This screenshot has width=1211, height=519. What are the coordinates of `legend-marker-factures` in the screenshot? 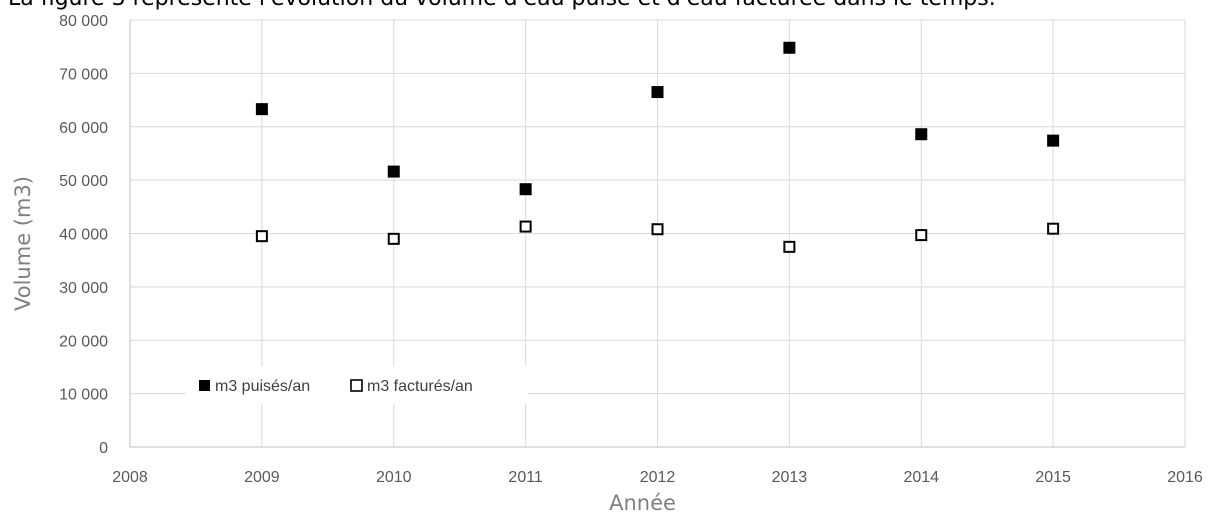 It's located at (356, 385).